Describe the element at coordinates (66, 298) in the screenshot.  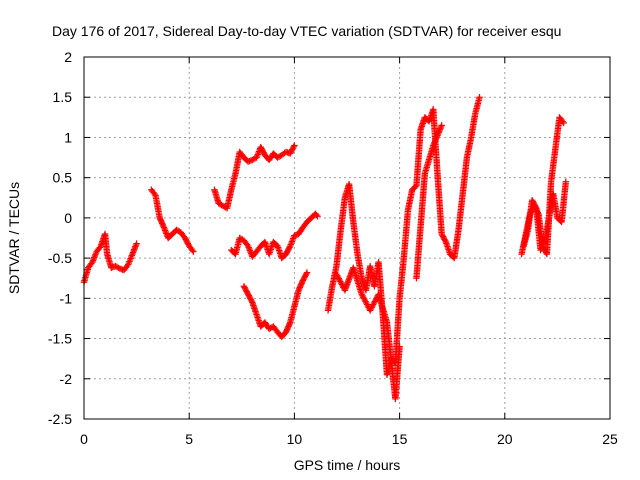
I see `y-tick-label: -1` at that location.